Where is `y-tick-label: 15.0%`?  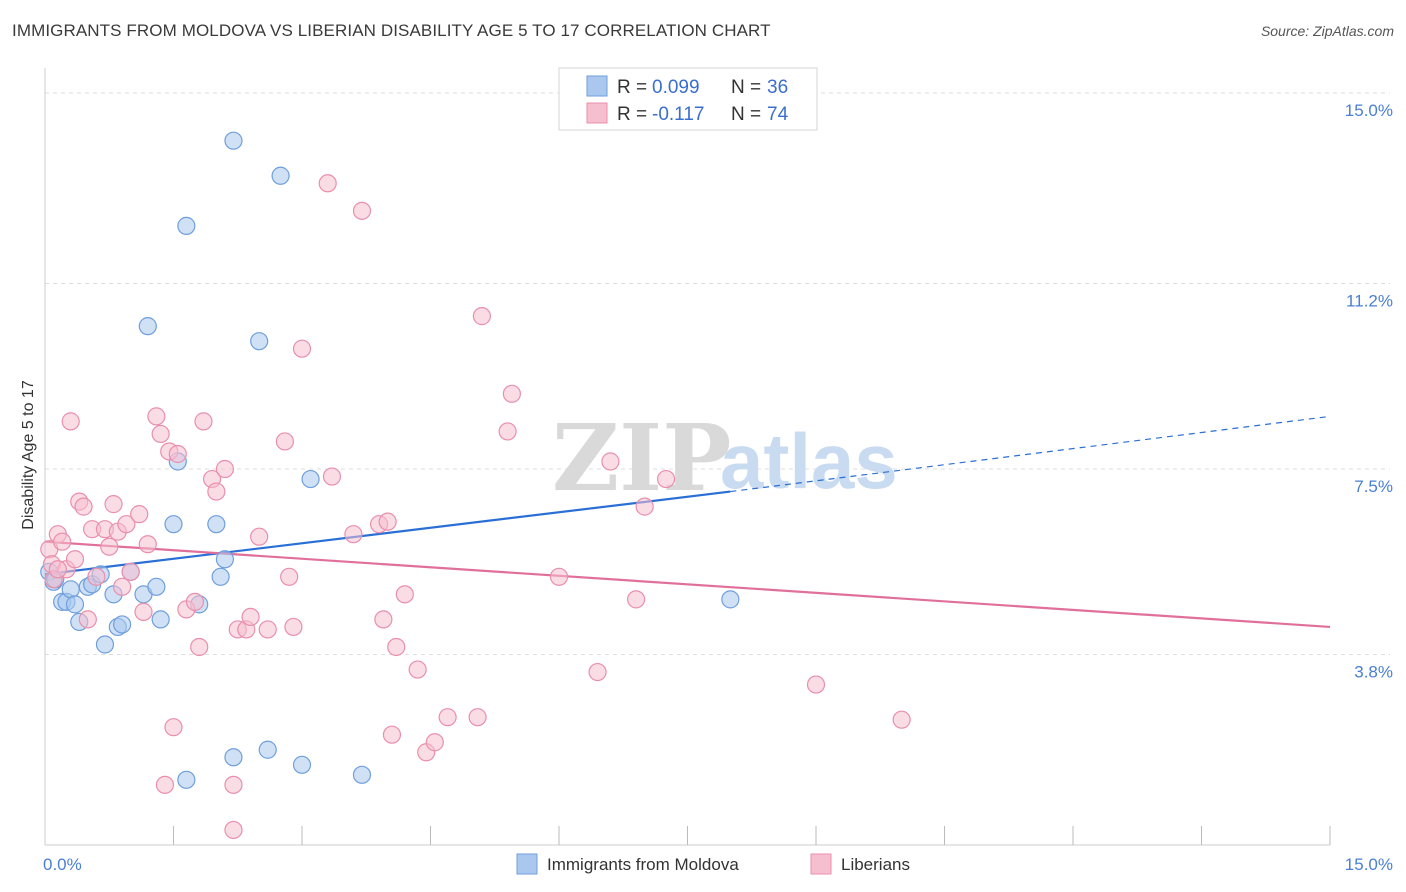
y-tick-label: 15.0% is located at coordinates (1369, 110).